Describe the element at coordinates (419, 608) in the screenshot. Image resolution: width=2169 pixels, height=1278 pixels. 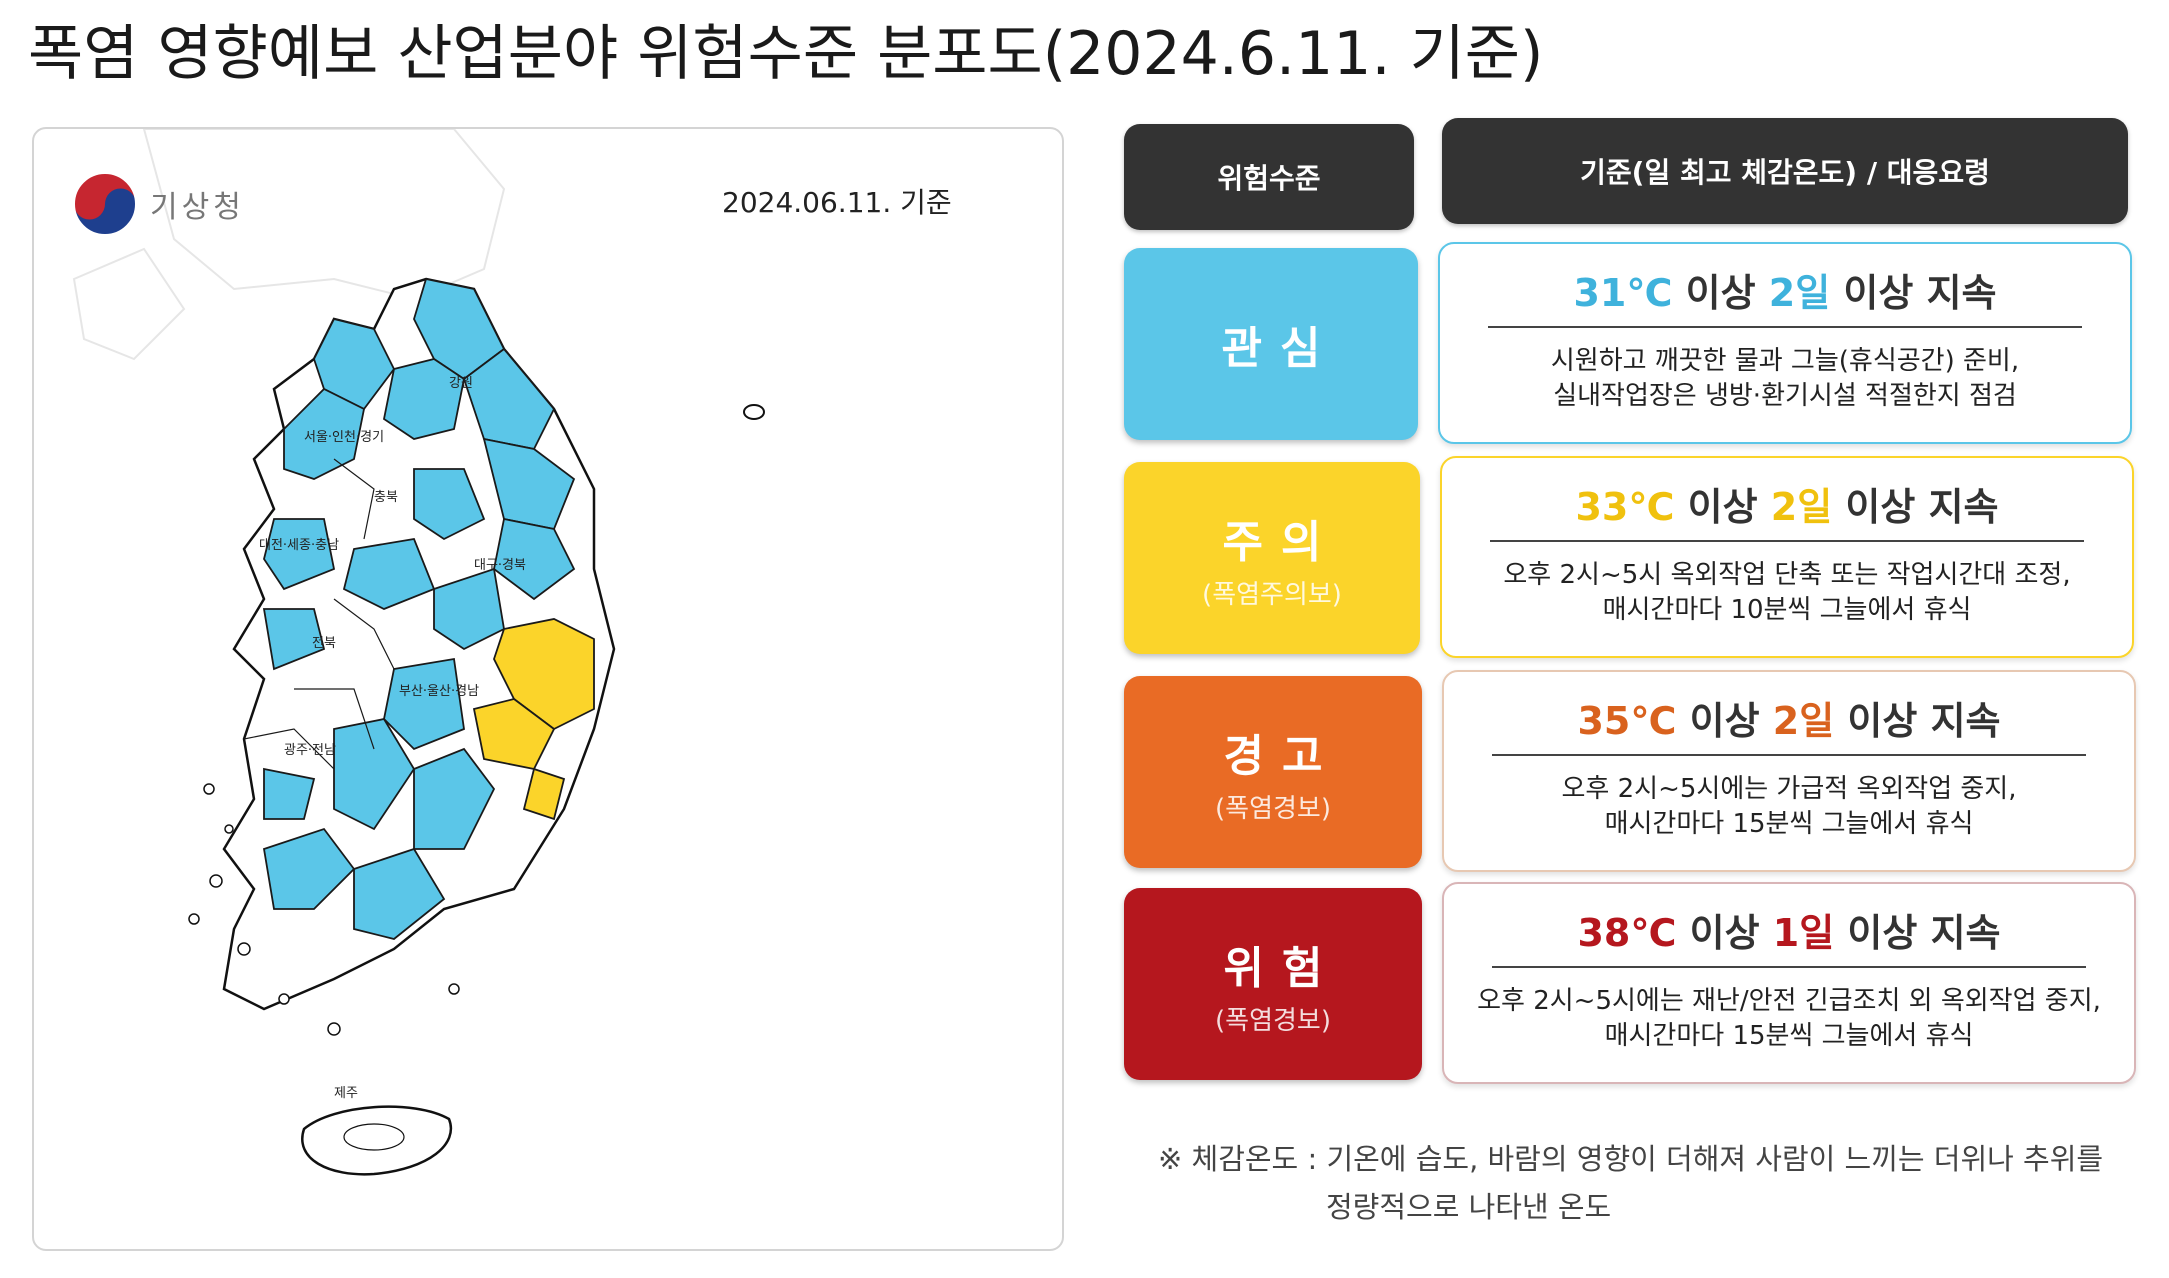
I see `level-gwansim-regions` at that location.